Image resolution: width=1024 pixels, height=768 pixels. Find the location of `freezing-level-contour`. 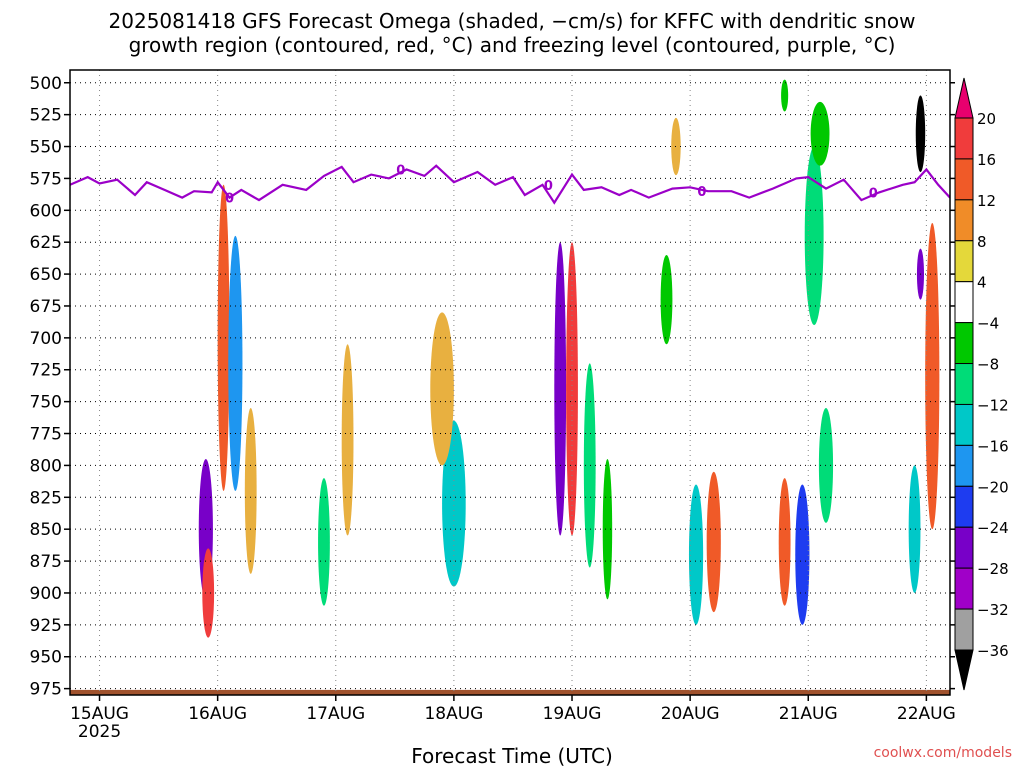

freezing-level-contour is located at coordinates (510, 184).